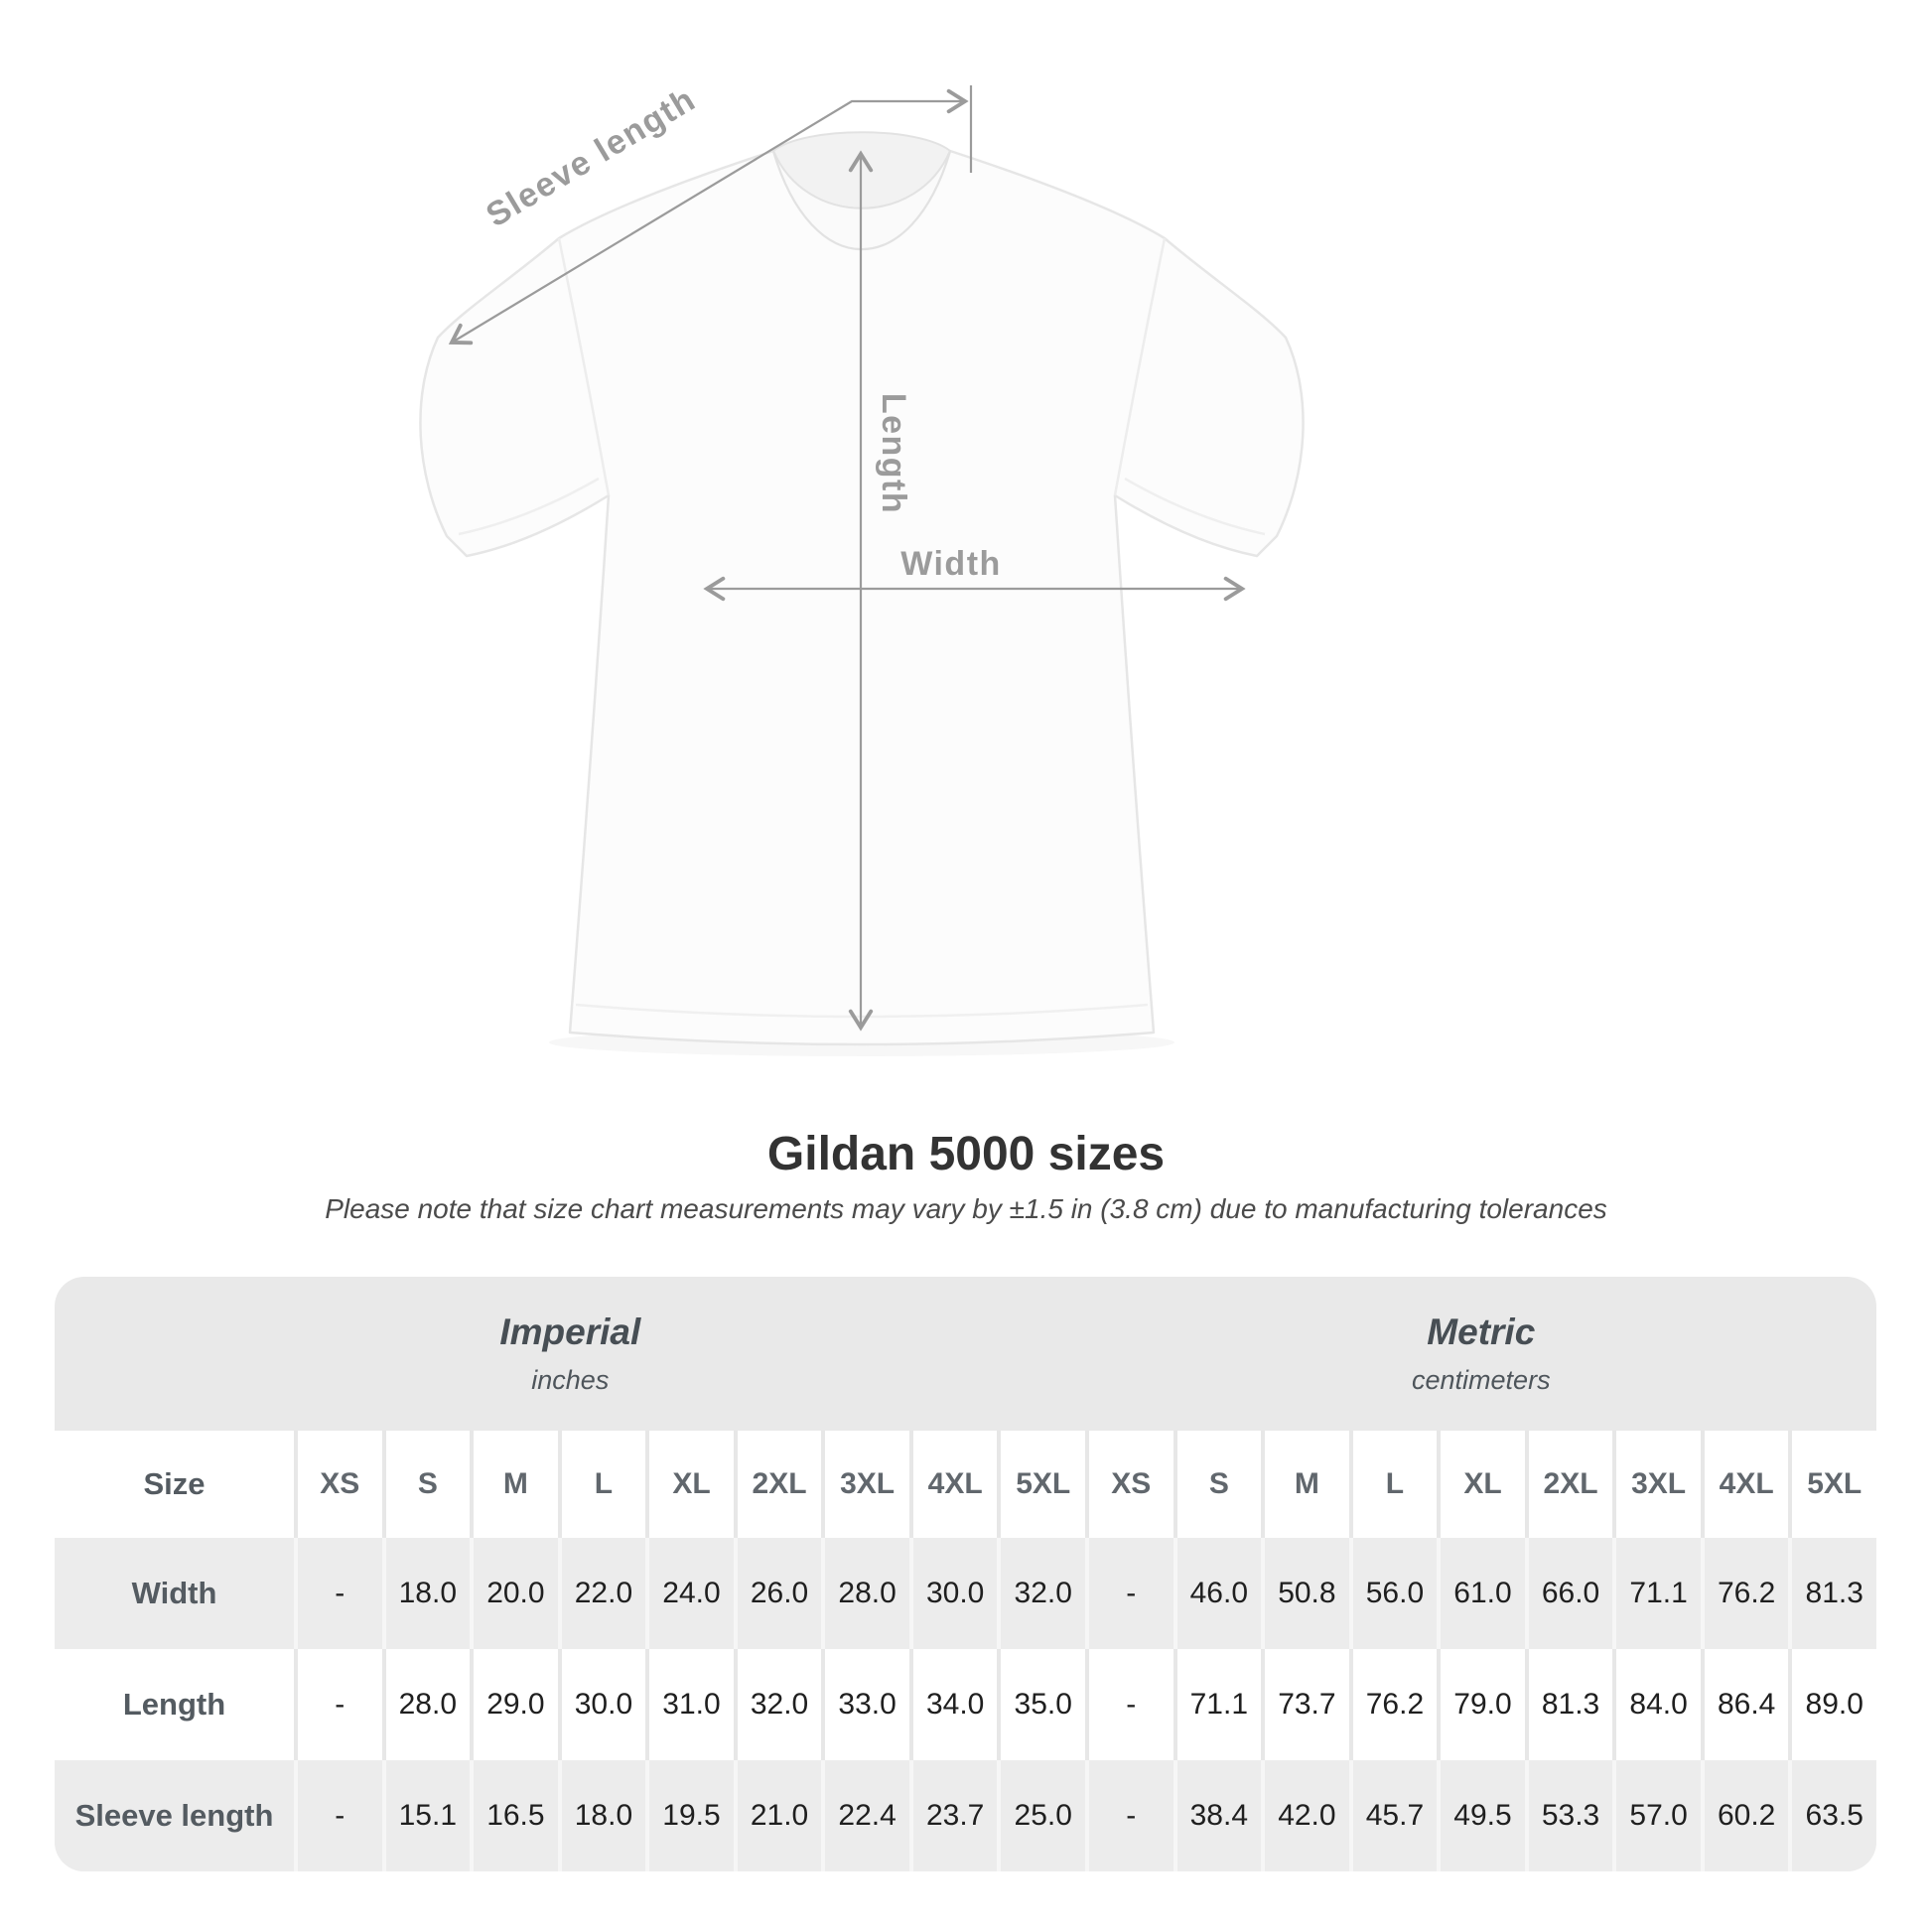  I want to click on table-cell: 66.0, so click(1568, 1594).